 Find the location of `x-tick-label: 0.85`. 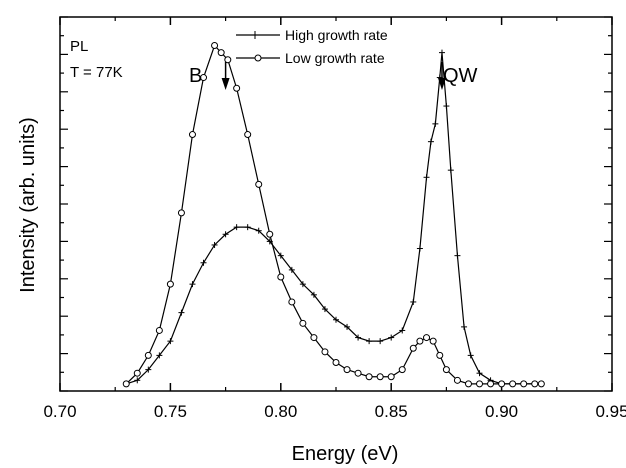

x-tick-label: 0.85 is located at coordinates (391, 411).